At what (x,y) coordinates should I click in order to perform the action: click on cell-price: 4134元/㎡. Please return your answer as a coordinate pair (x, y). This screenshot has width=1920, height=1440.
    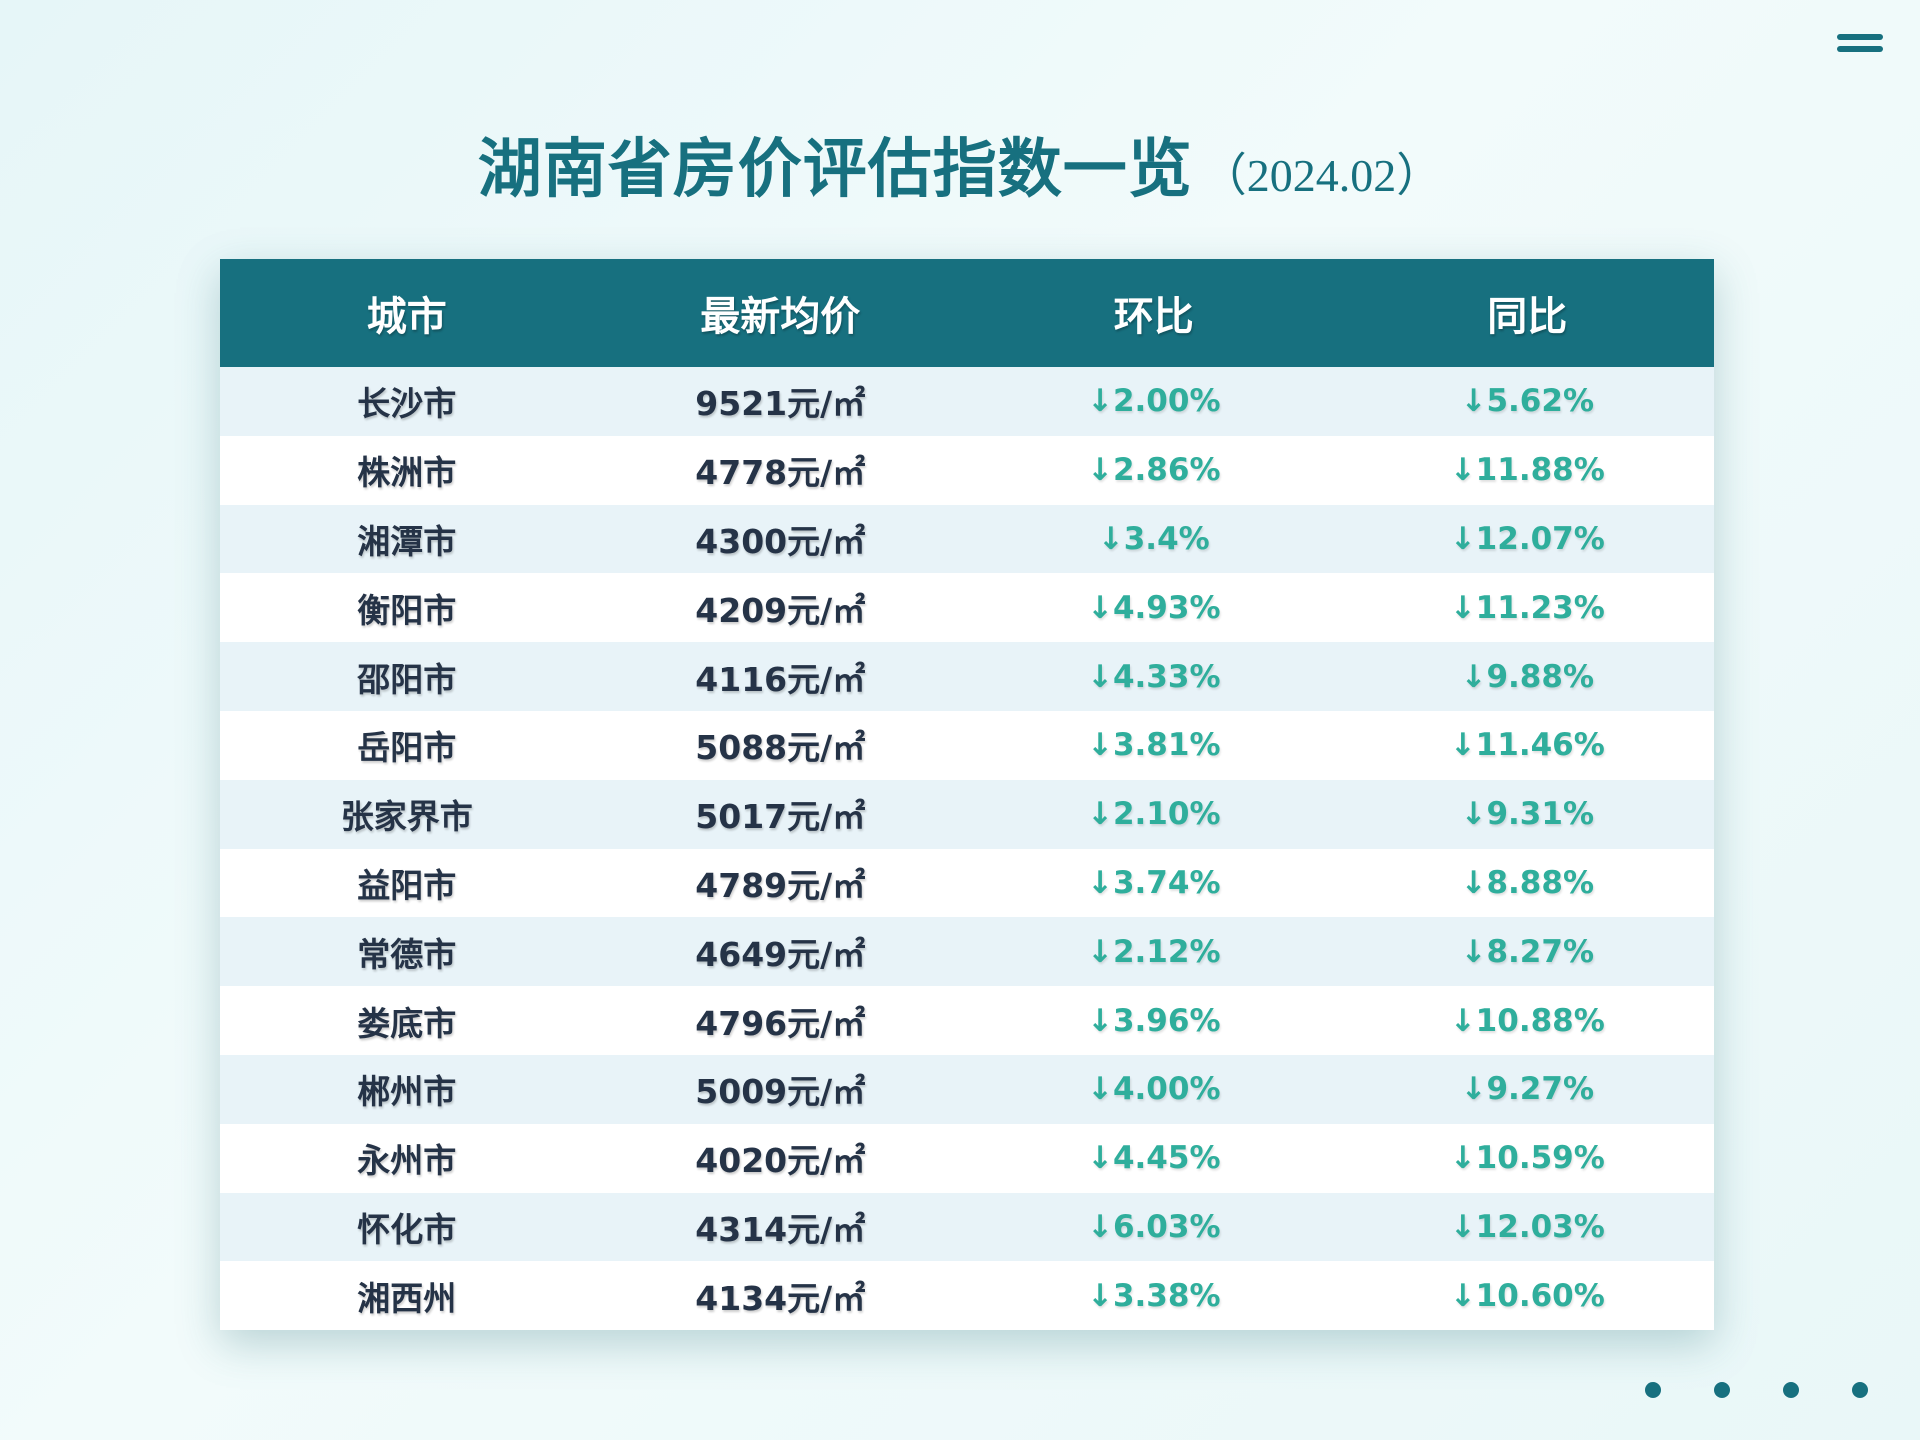
    Looking at the image, I should click on (780, 1296).